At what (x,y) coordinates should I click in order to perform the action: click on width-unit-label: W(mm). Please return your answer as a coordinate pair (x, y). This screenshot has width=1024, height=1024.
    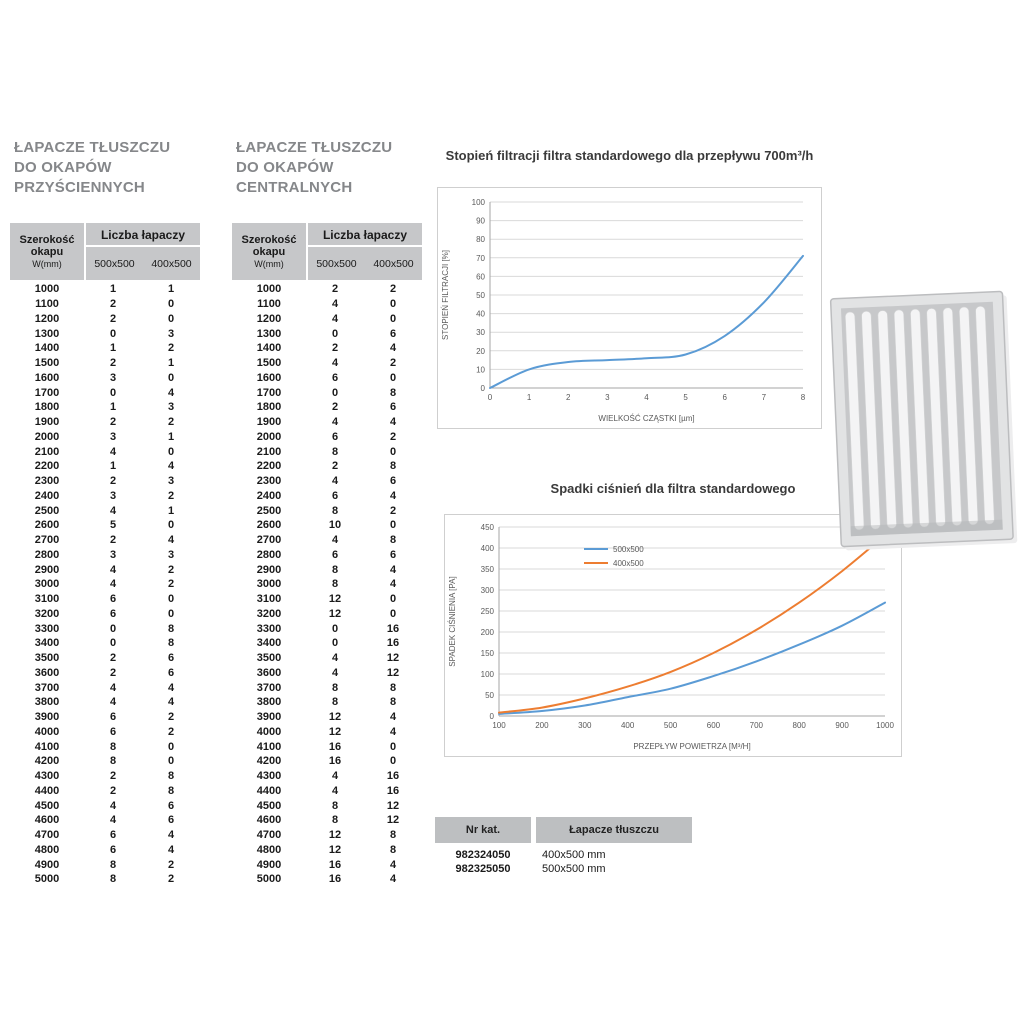
    Looking at the image, I should click on (269, 263).